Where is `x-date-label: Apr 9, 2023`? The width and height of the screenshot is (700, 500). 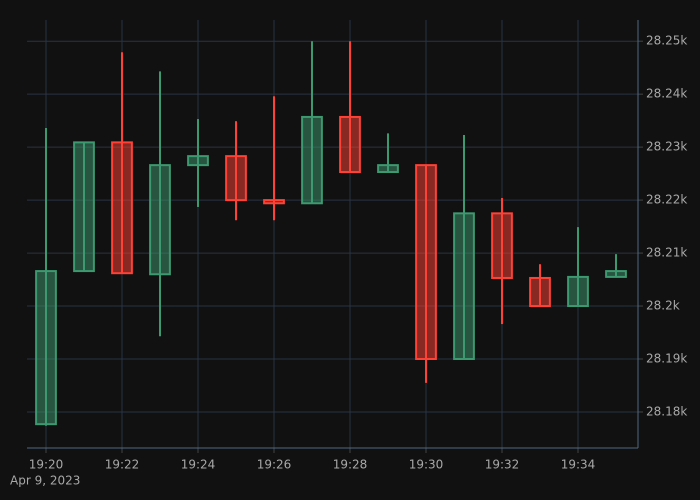
x-date-label: Apr 9, 2023 is located at coordinates (45, 481).